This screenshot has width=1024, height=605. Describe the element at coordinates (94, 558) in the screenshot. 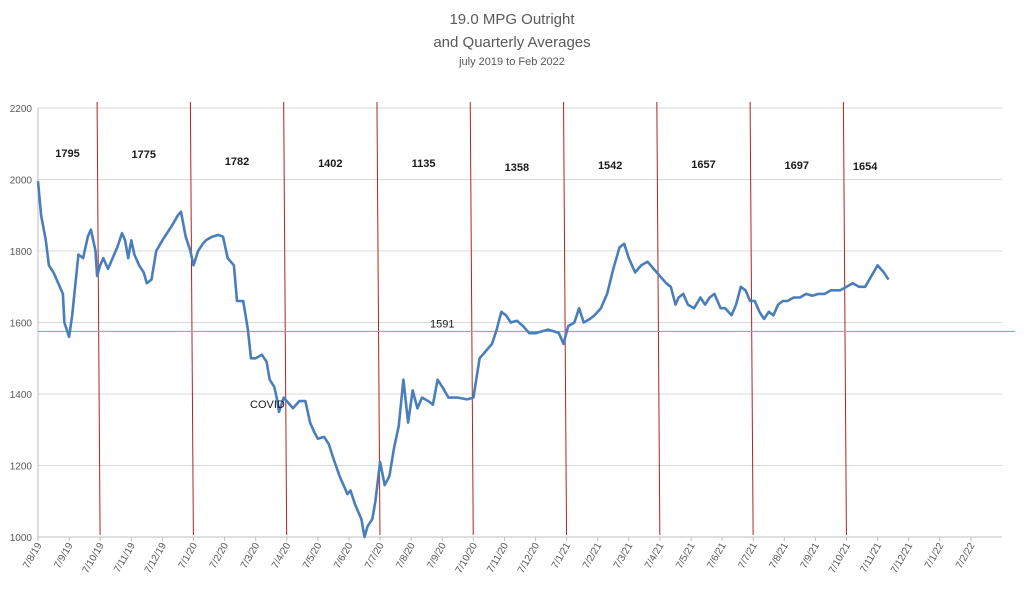

I see `x-tick-label: 7/10/19` at that location.